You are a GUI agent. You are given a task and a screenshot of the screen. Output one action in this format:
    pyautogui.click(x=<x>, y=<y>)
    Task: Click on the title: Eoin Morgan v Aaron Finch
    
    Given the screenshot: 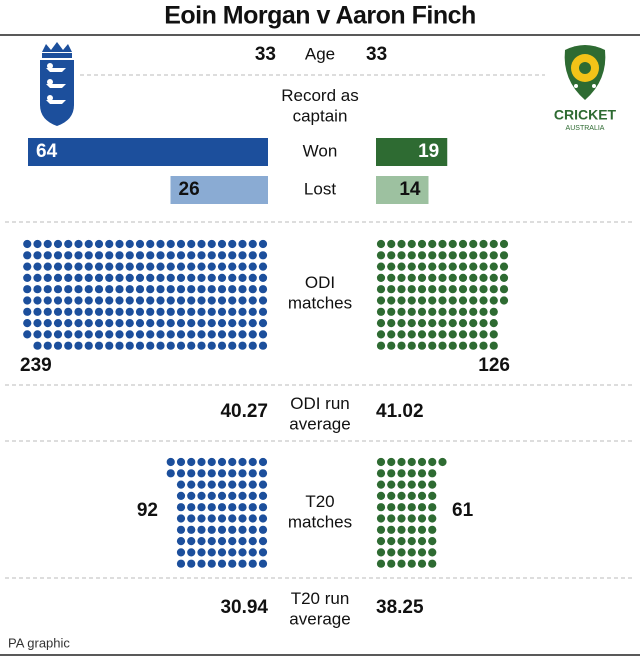 What is the action you would take?
    pyautogui.click(x=320, y=16)
    